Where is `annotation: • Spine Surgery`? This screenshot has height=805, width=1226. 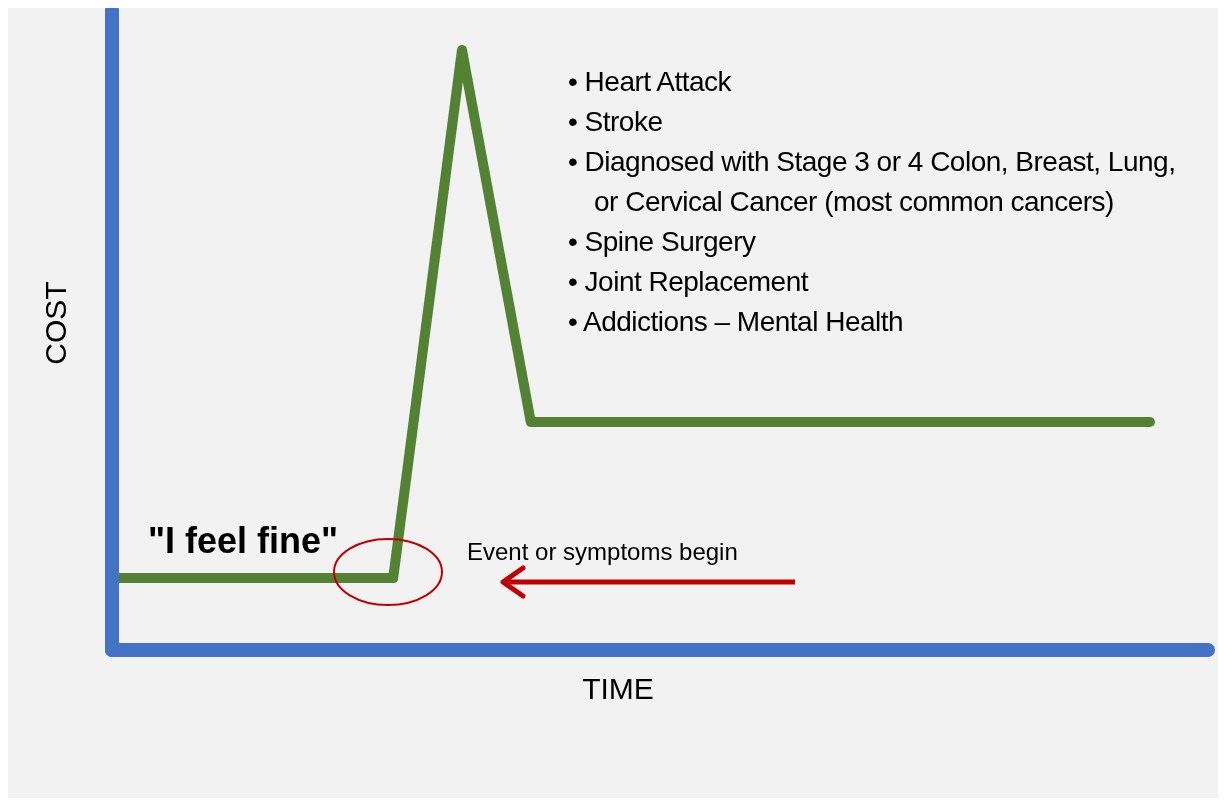
annotation: • Spine Surgery is located at coordinates (662, 242).